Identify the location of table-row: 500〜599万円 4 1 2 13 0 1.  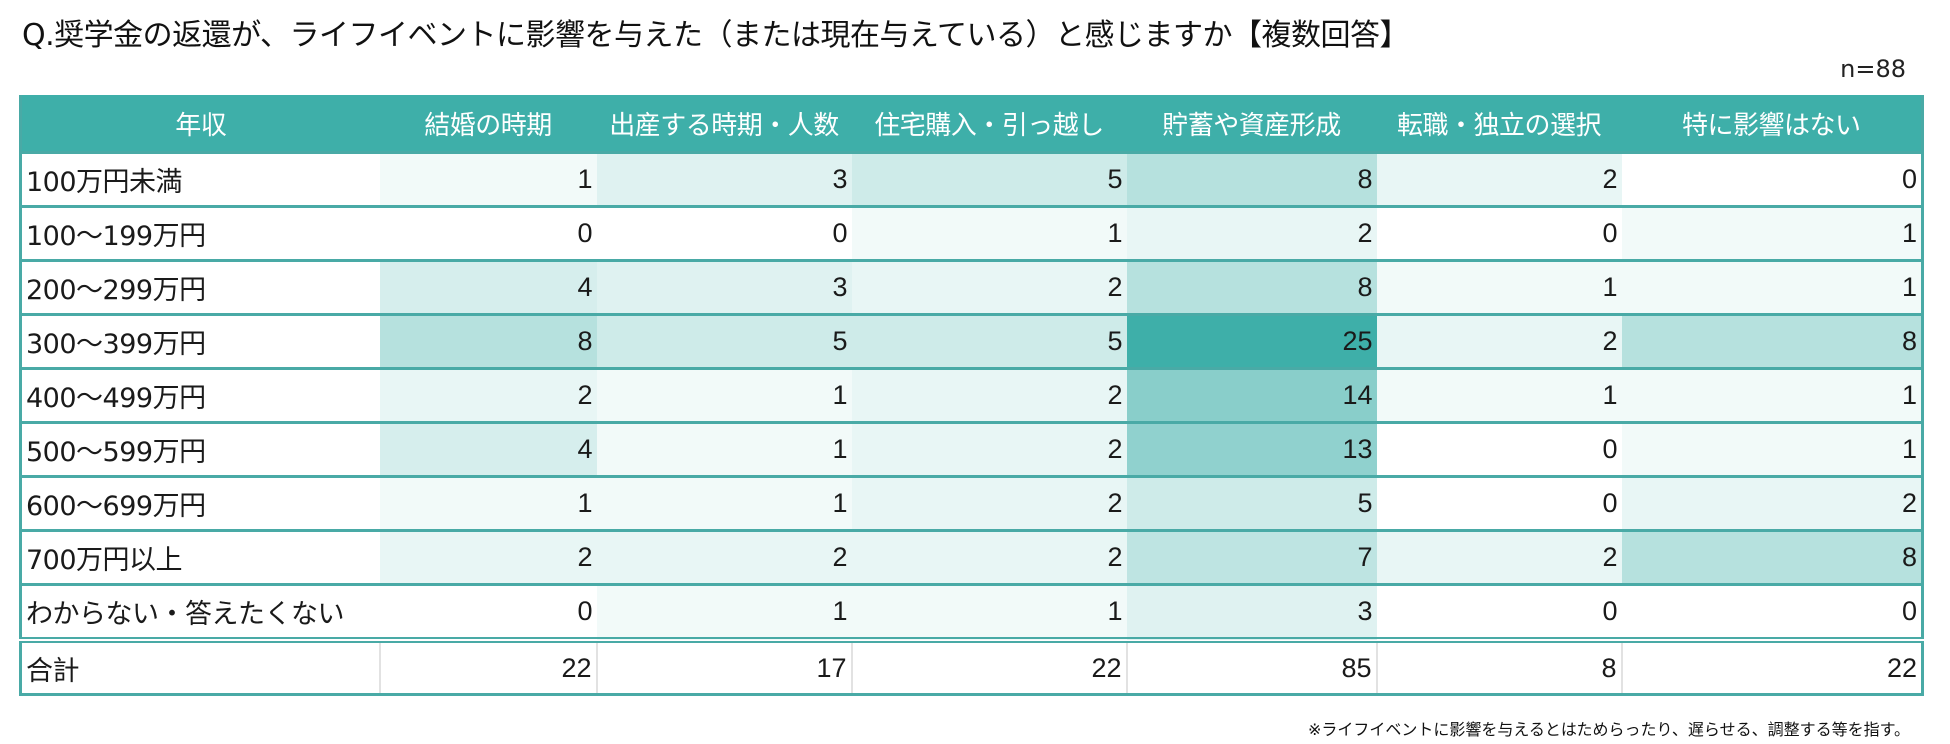
(971, 449).